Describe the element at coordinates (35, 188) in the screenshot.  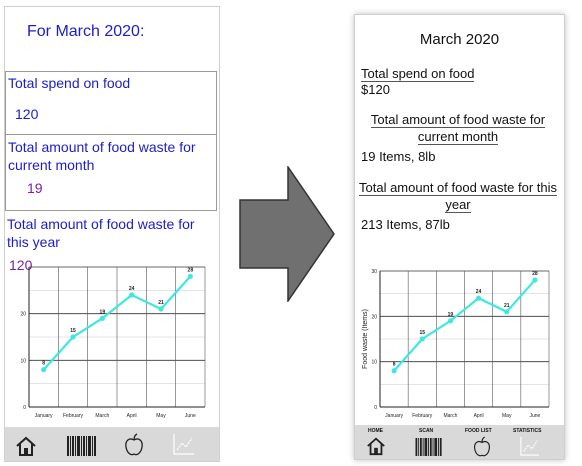
I see `waste-month-value: 19` at that location.